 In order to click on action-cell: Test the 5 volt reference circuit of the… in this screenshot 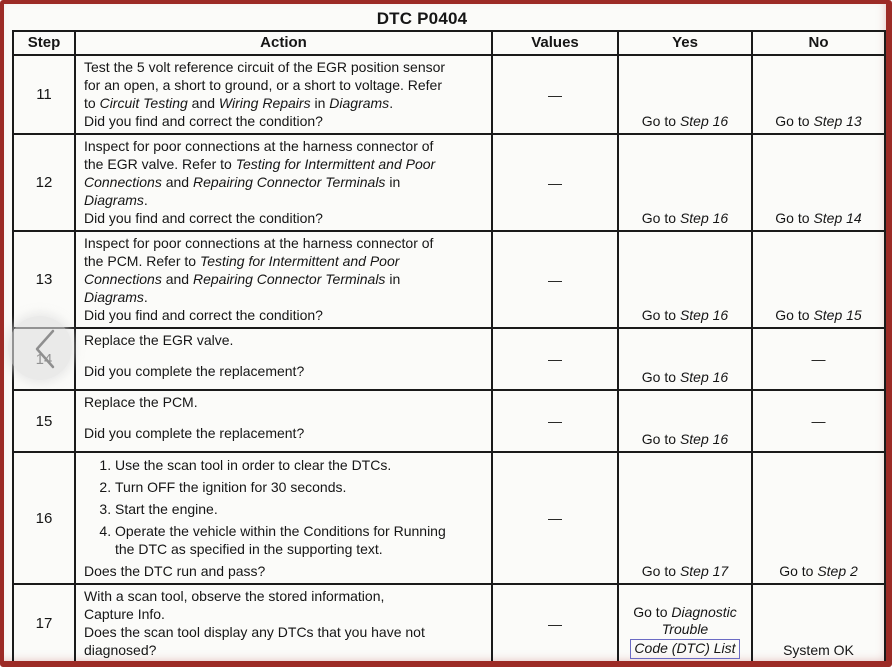, I will do `click(283, 94)`.